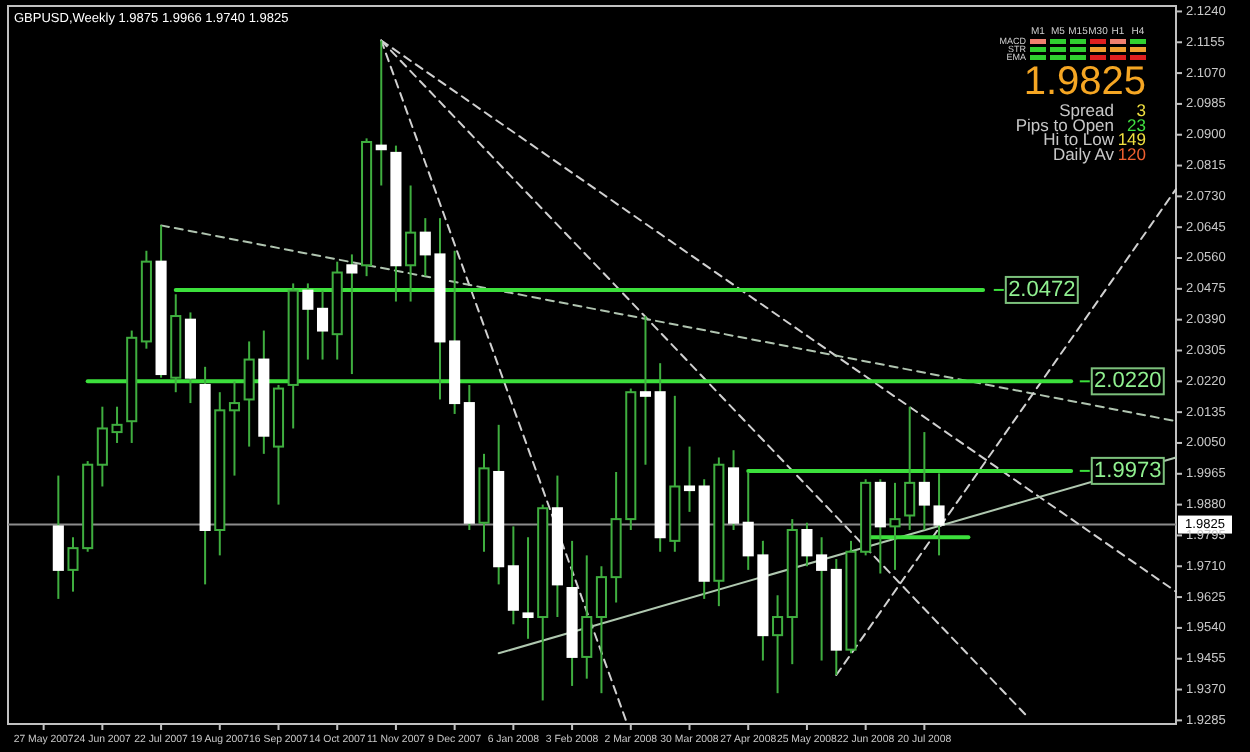 This screenshot has height=752, width=1250. Describe the element at coordinates (1084, 82) in the screenshot. I see `annotation: 1.9825` at that location.